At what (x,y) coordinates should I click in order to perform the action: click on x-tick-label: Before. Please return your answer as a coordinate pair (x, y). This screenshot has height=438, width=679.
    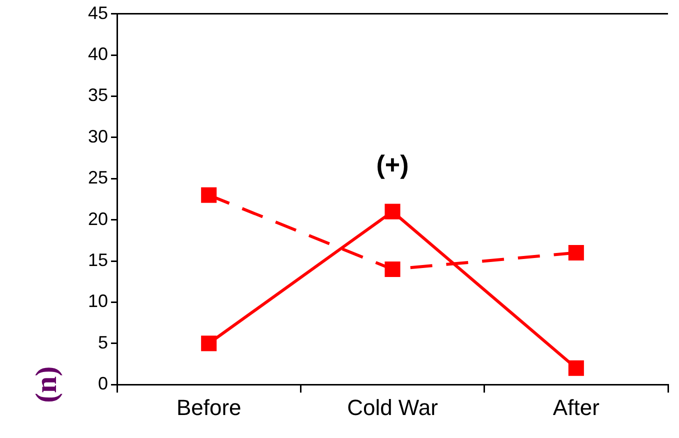
    Looking at the image, I should click on (209, 407).